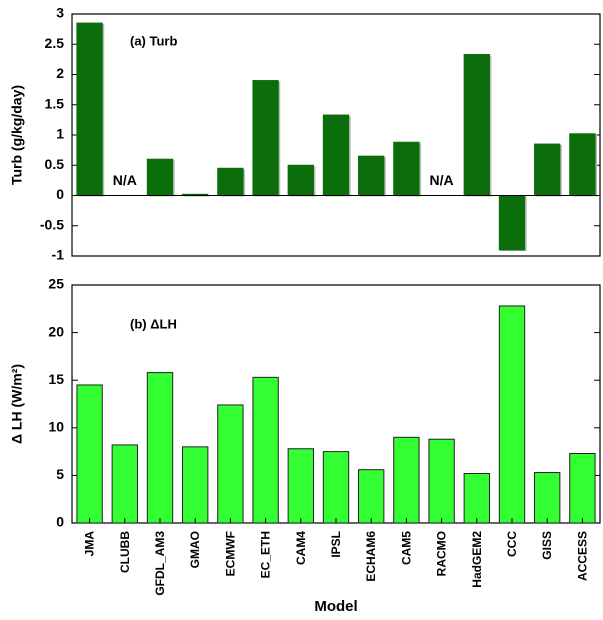 This screenshot has width=603, height=620. I want to click on x-axis-label: Model, so click(335, 606).